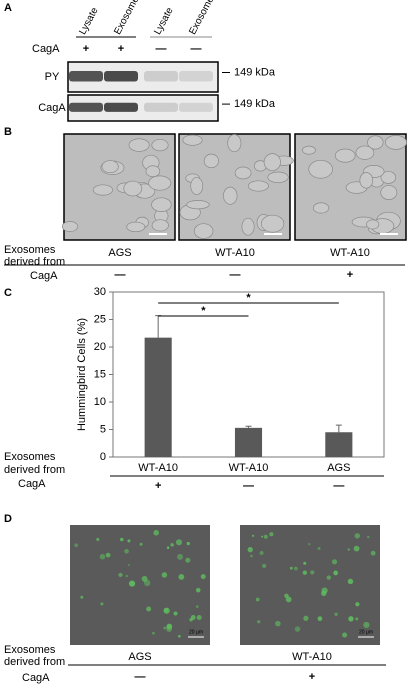 The height and width of the screenshot is (685, 408). What do you see at coordinates (52, 108) in the screenshot?
I see `blot-label: CagA` at bounding box center [52, 108].